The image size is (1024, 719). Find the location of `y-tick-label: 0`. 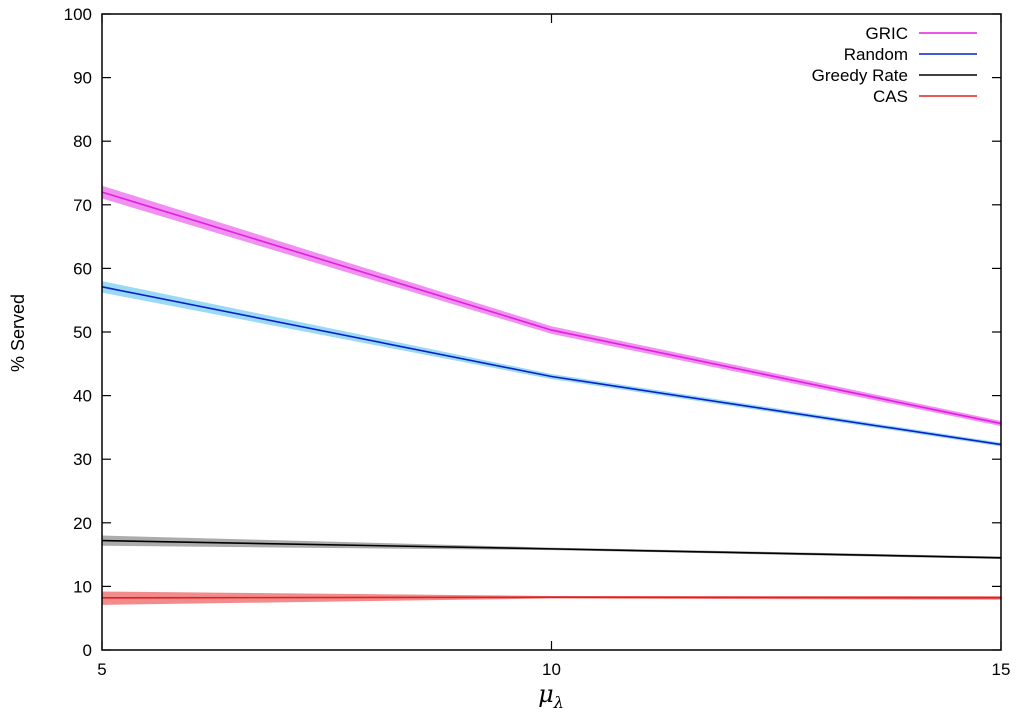

y-tick-label: 0 is located at coordinates (87, 650).